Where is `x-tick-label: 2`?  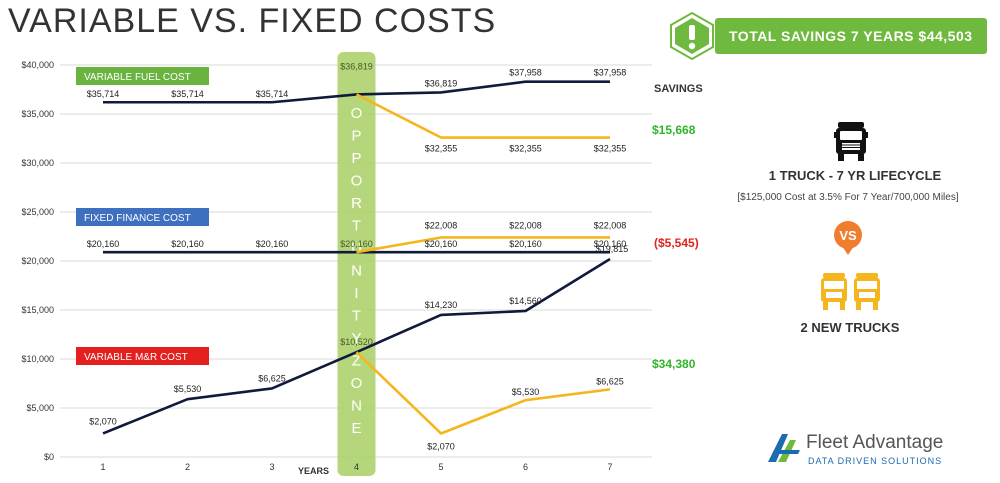
x-tick-label: 2 is located at coordinates (187, 467).